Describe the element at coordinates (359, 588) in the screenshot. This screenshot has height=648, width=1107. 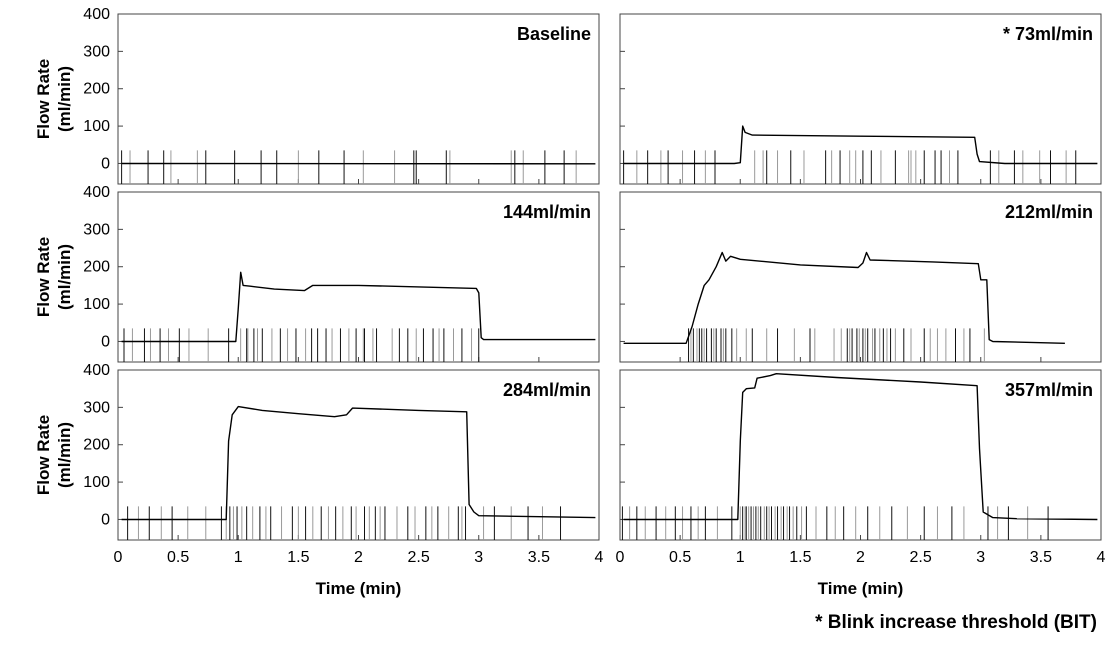
I see `x-axis-label-1: Time (min)` at that location.